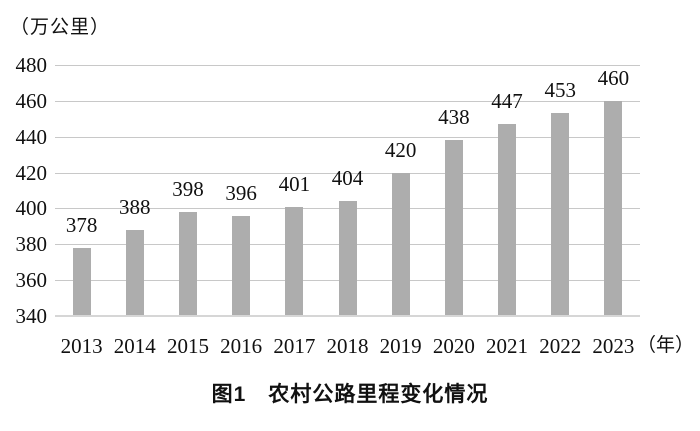  What do you see at coordinates (31, 172) in the screenshot?
I see `y-tick-label: 420` at bounding box center [31, 172].